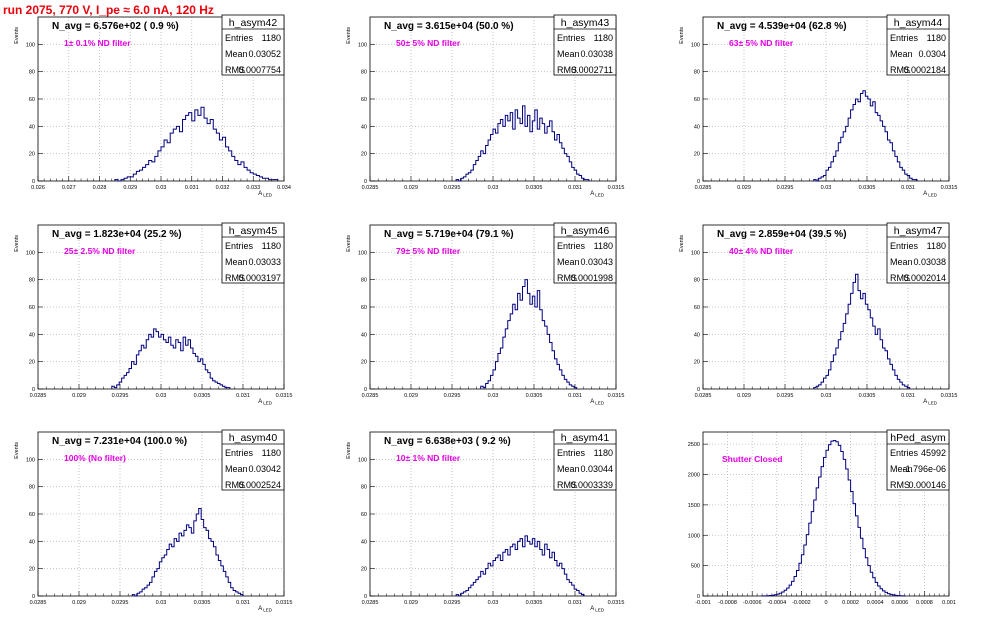  I want to click on y-tick-label: 20, so click(364, 363).